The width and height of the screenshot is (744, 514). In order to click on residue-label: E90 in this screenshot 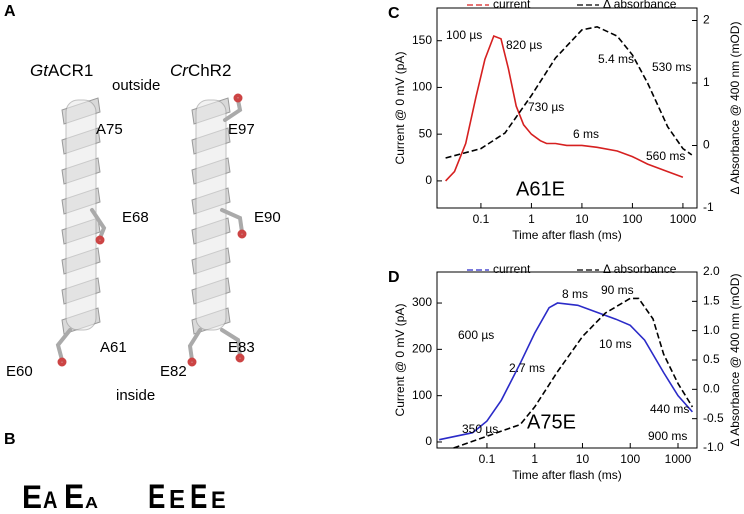, I will do `click(267, 217)`.